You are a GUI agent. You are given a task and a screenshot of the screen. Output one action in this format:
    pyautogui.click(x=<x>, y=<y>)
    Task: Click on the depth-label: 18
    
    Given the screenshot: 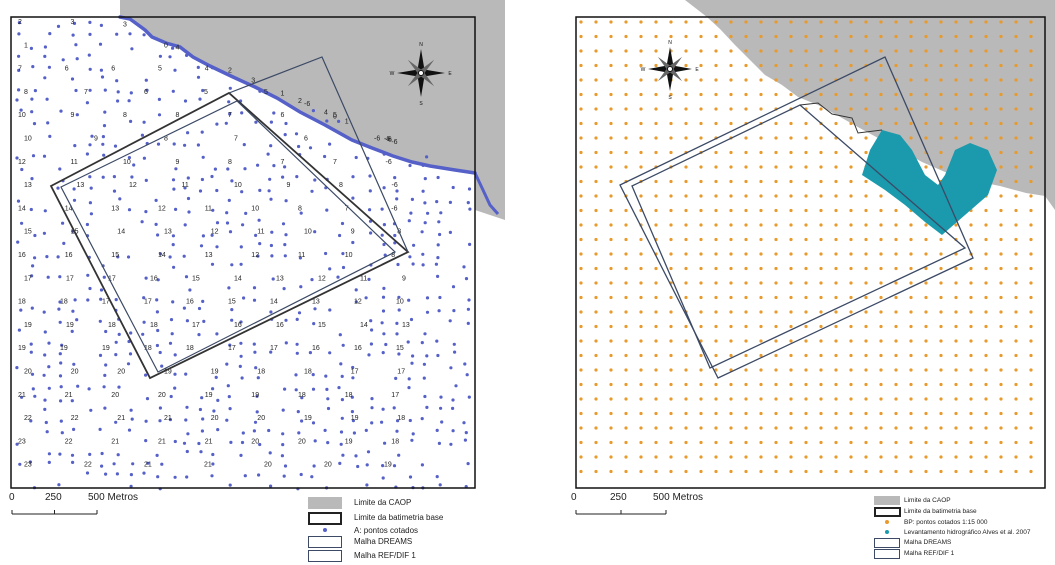 What is the action you would take?
    pyautogui.click(x=349, y=395)
    